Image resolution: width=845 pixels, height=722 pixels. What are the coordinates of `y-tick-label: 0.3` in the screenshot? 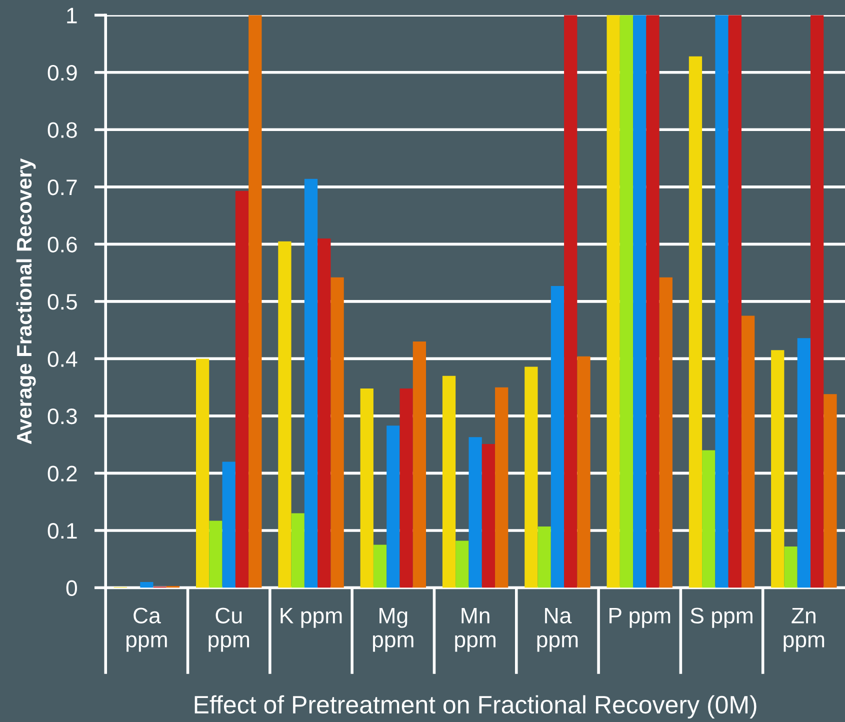 It's located at (62, 416).